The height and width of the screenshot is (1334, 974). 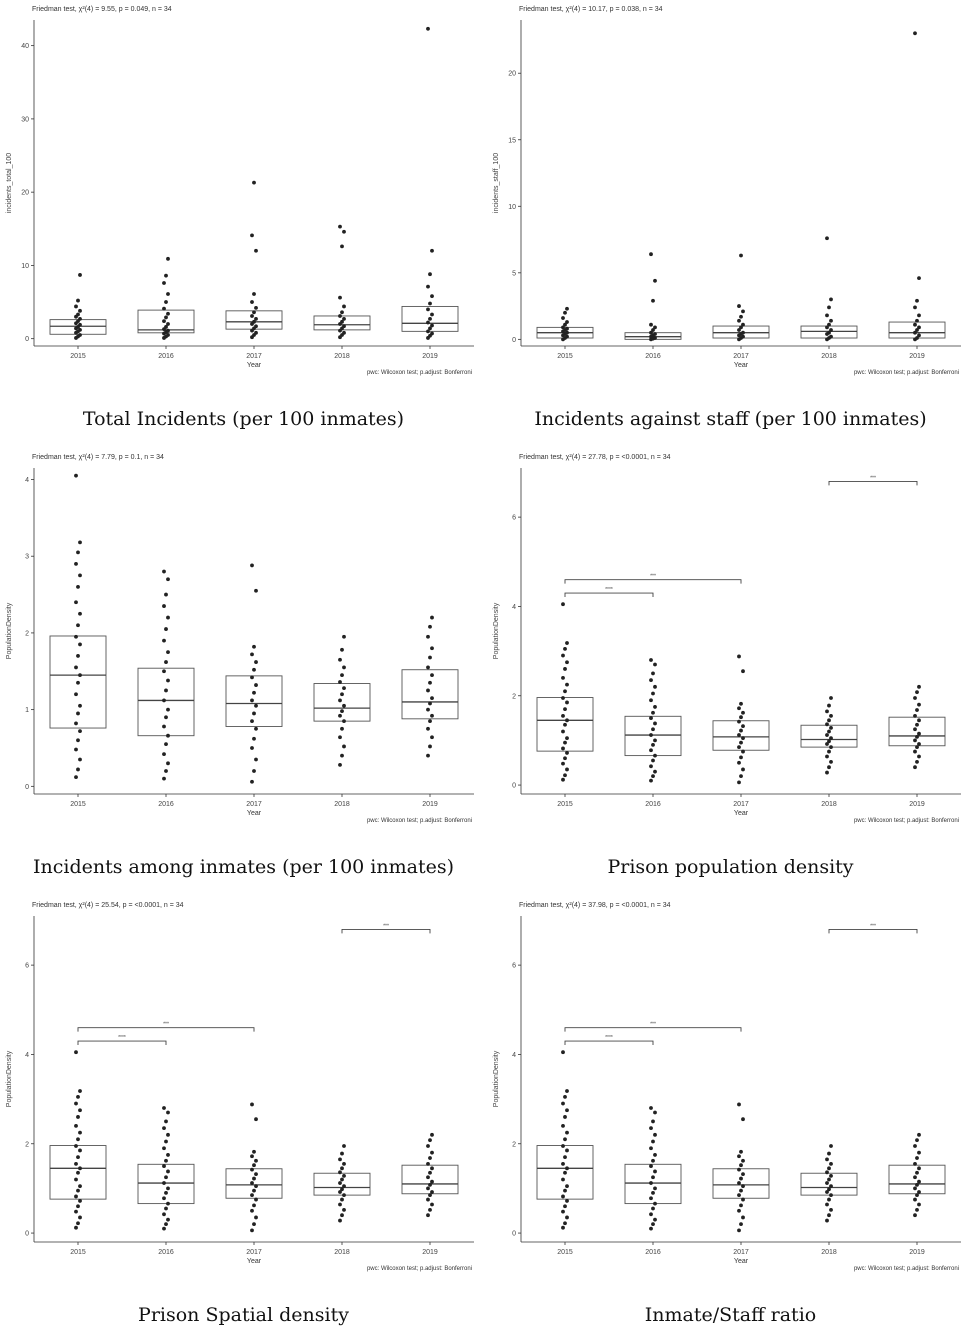 I want to click on box-2015, so click(x=565, y=724).